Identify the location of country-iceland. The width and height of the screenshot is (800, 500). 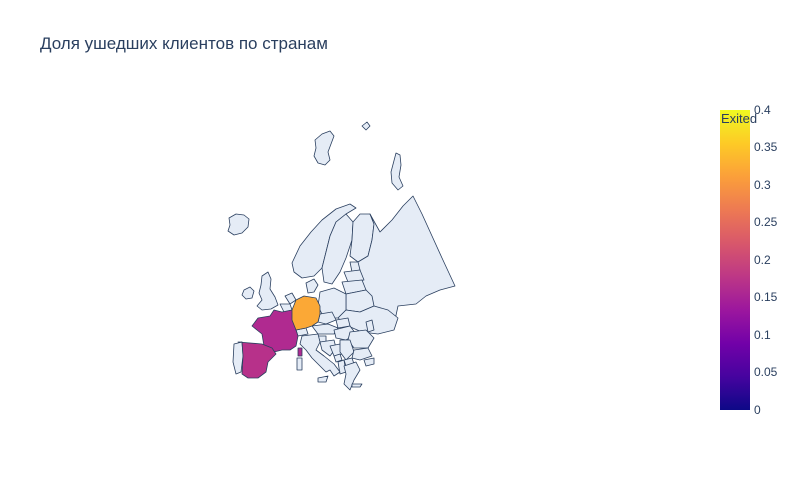
(238, 224).